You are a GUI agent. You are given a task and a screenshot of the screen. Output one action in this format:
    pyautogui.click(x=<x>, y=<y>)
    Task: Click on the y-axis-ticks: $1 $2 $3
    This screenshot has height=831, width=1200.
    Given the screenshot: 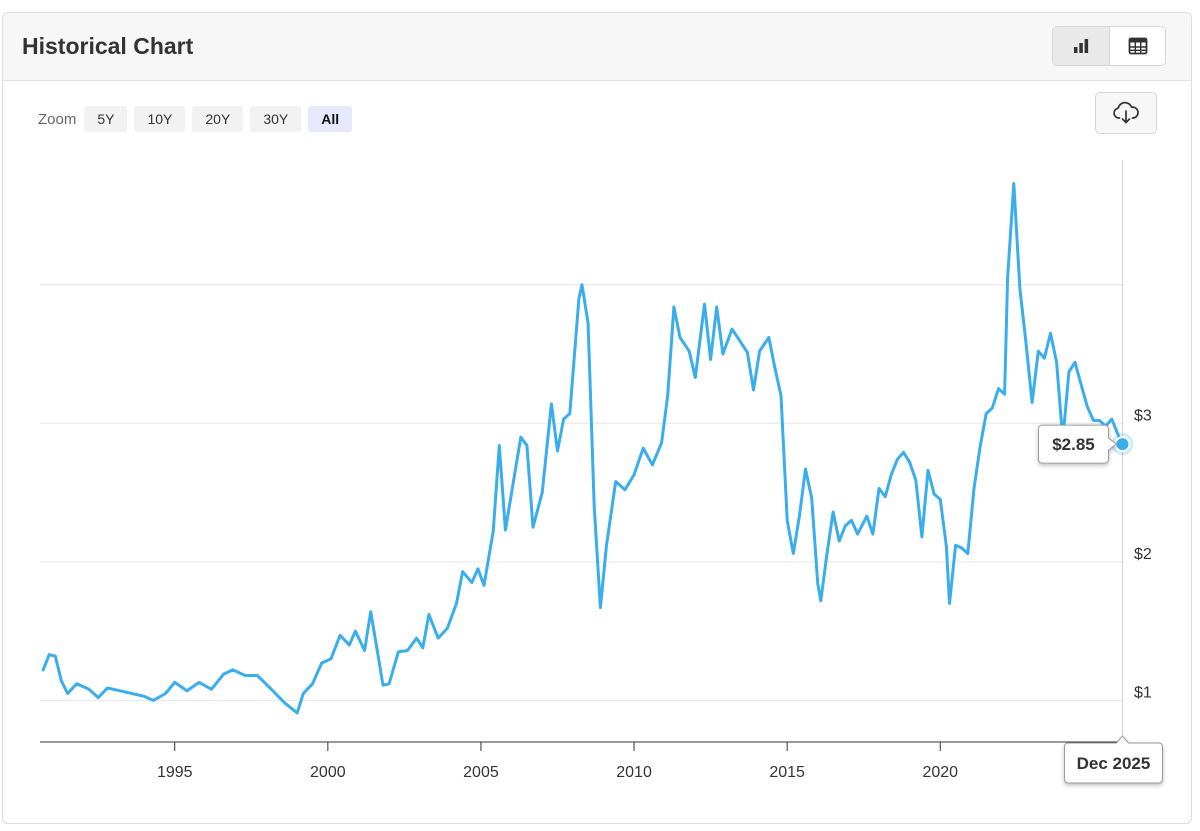 What is the action you would take?
    pyautogui.click(x=1143, y=554)
    